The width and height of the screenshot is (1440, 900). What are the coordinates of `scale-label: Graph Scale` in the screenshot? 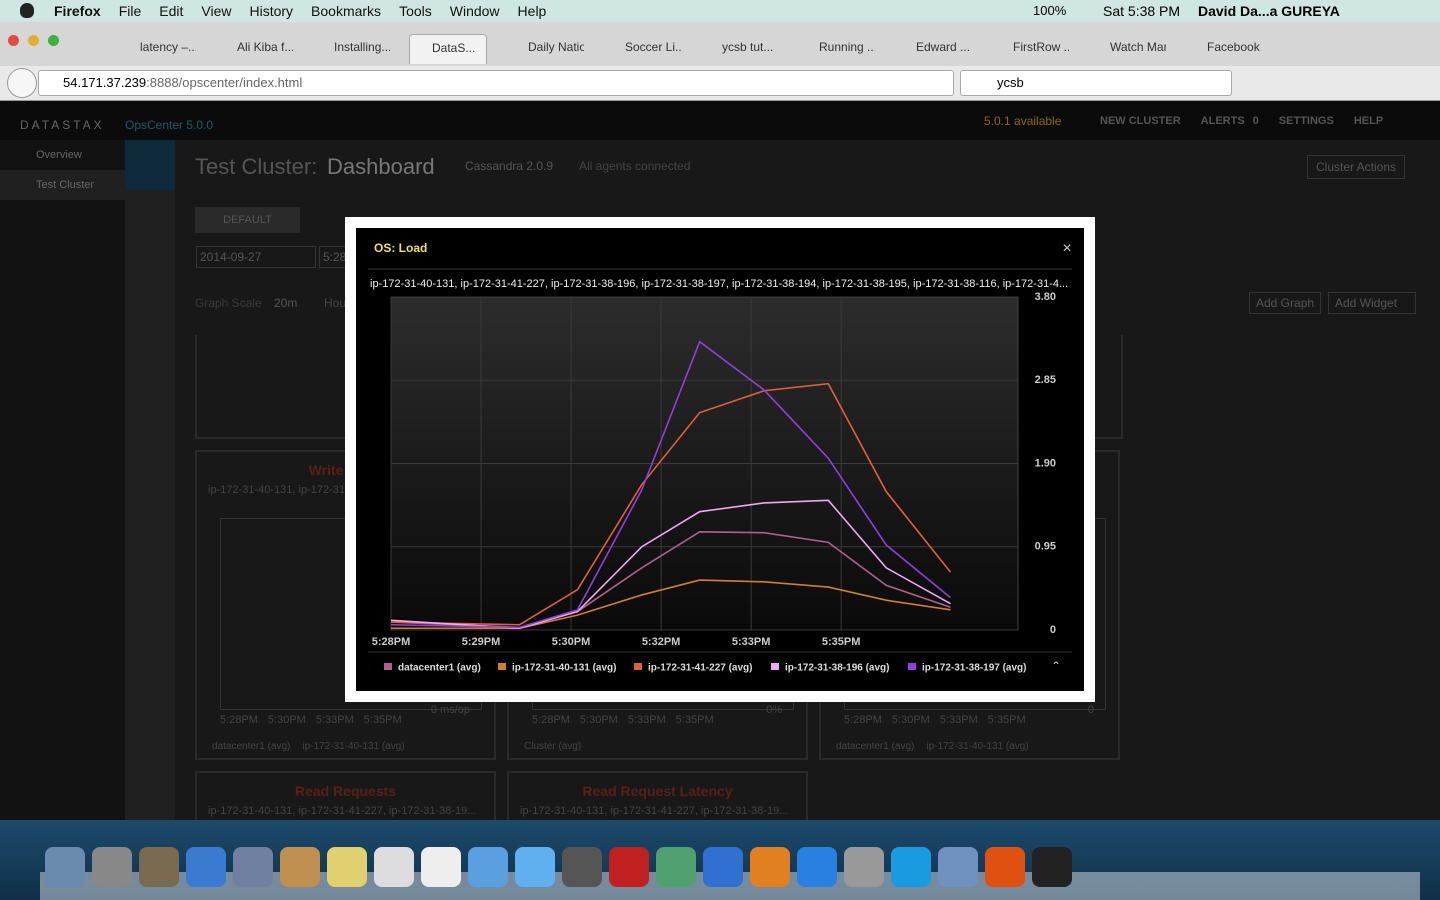 It's located at (228, 303).